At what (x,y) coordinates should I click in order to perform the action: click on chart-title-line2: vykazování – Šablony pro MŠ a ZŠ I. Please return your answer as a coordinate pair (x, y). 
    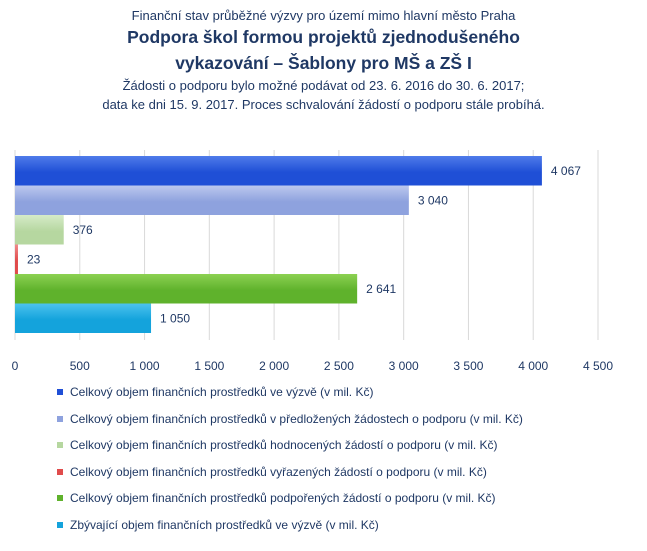
    Looking at the image, I should click on (323, 63).